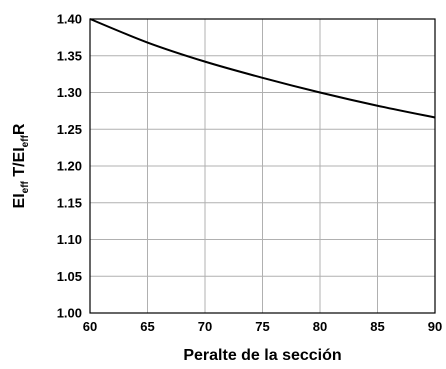 The height and width of the screenshot is (369, 446). Describe the element at coordinates (205, 326) in the screenshot. I see `x-tick-label: 70` at that location.